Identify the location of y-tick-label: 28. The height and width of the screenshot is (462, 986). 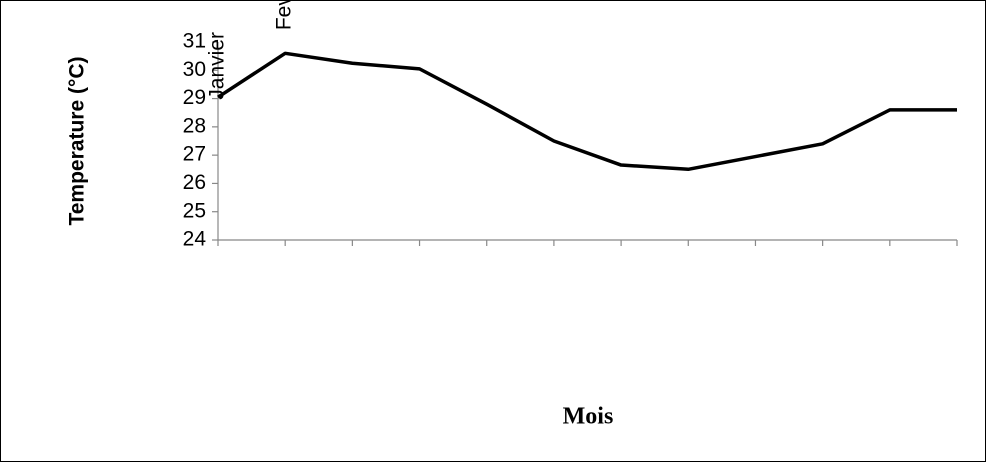
(194, 125).